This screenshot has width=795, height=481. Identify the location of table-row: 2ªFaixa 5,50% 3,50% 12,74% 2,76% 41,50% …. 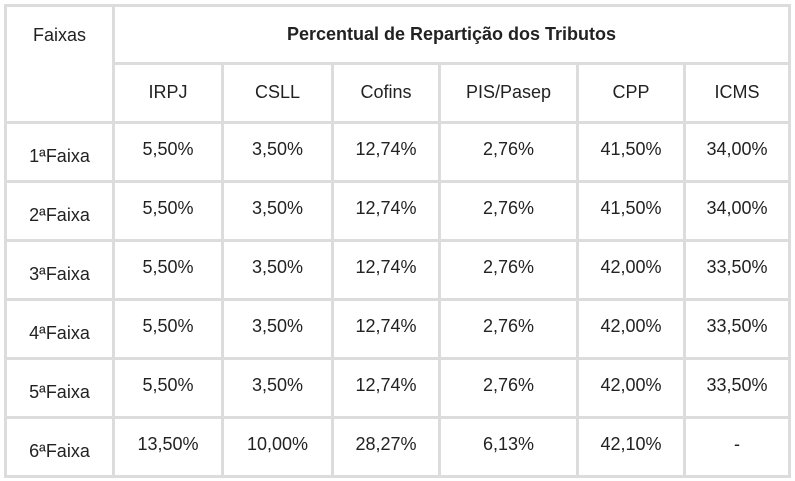
(398, 211).